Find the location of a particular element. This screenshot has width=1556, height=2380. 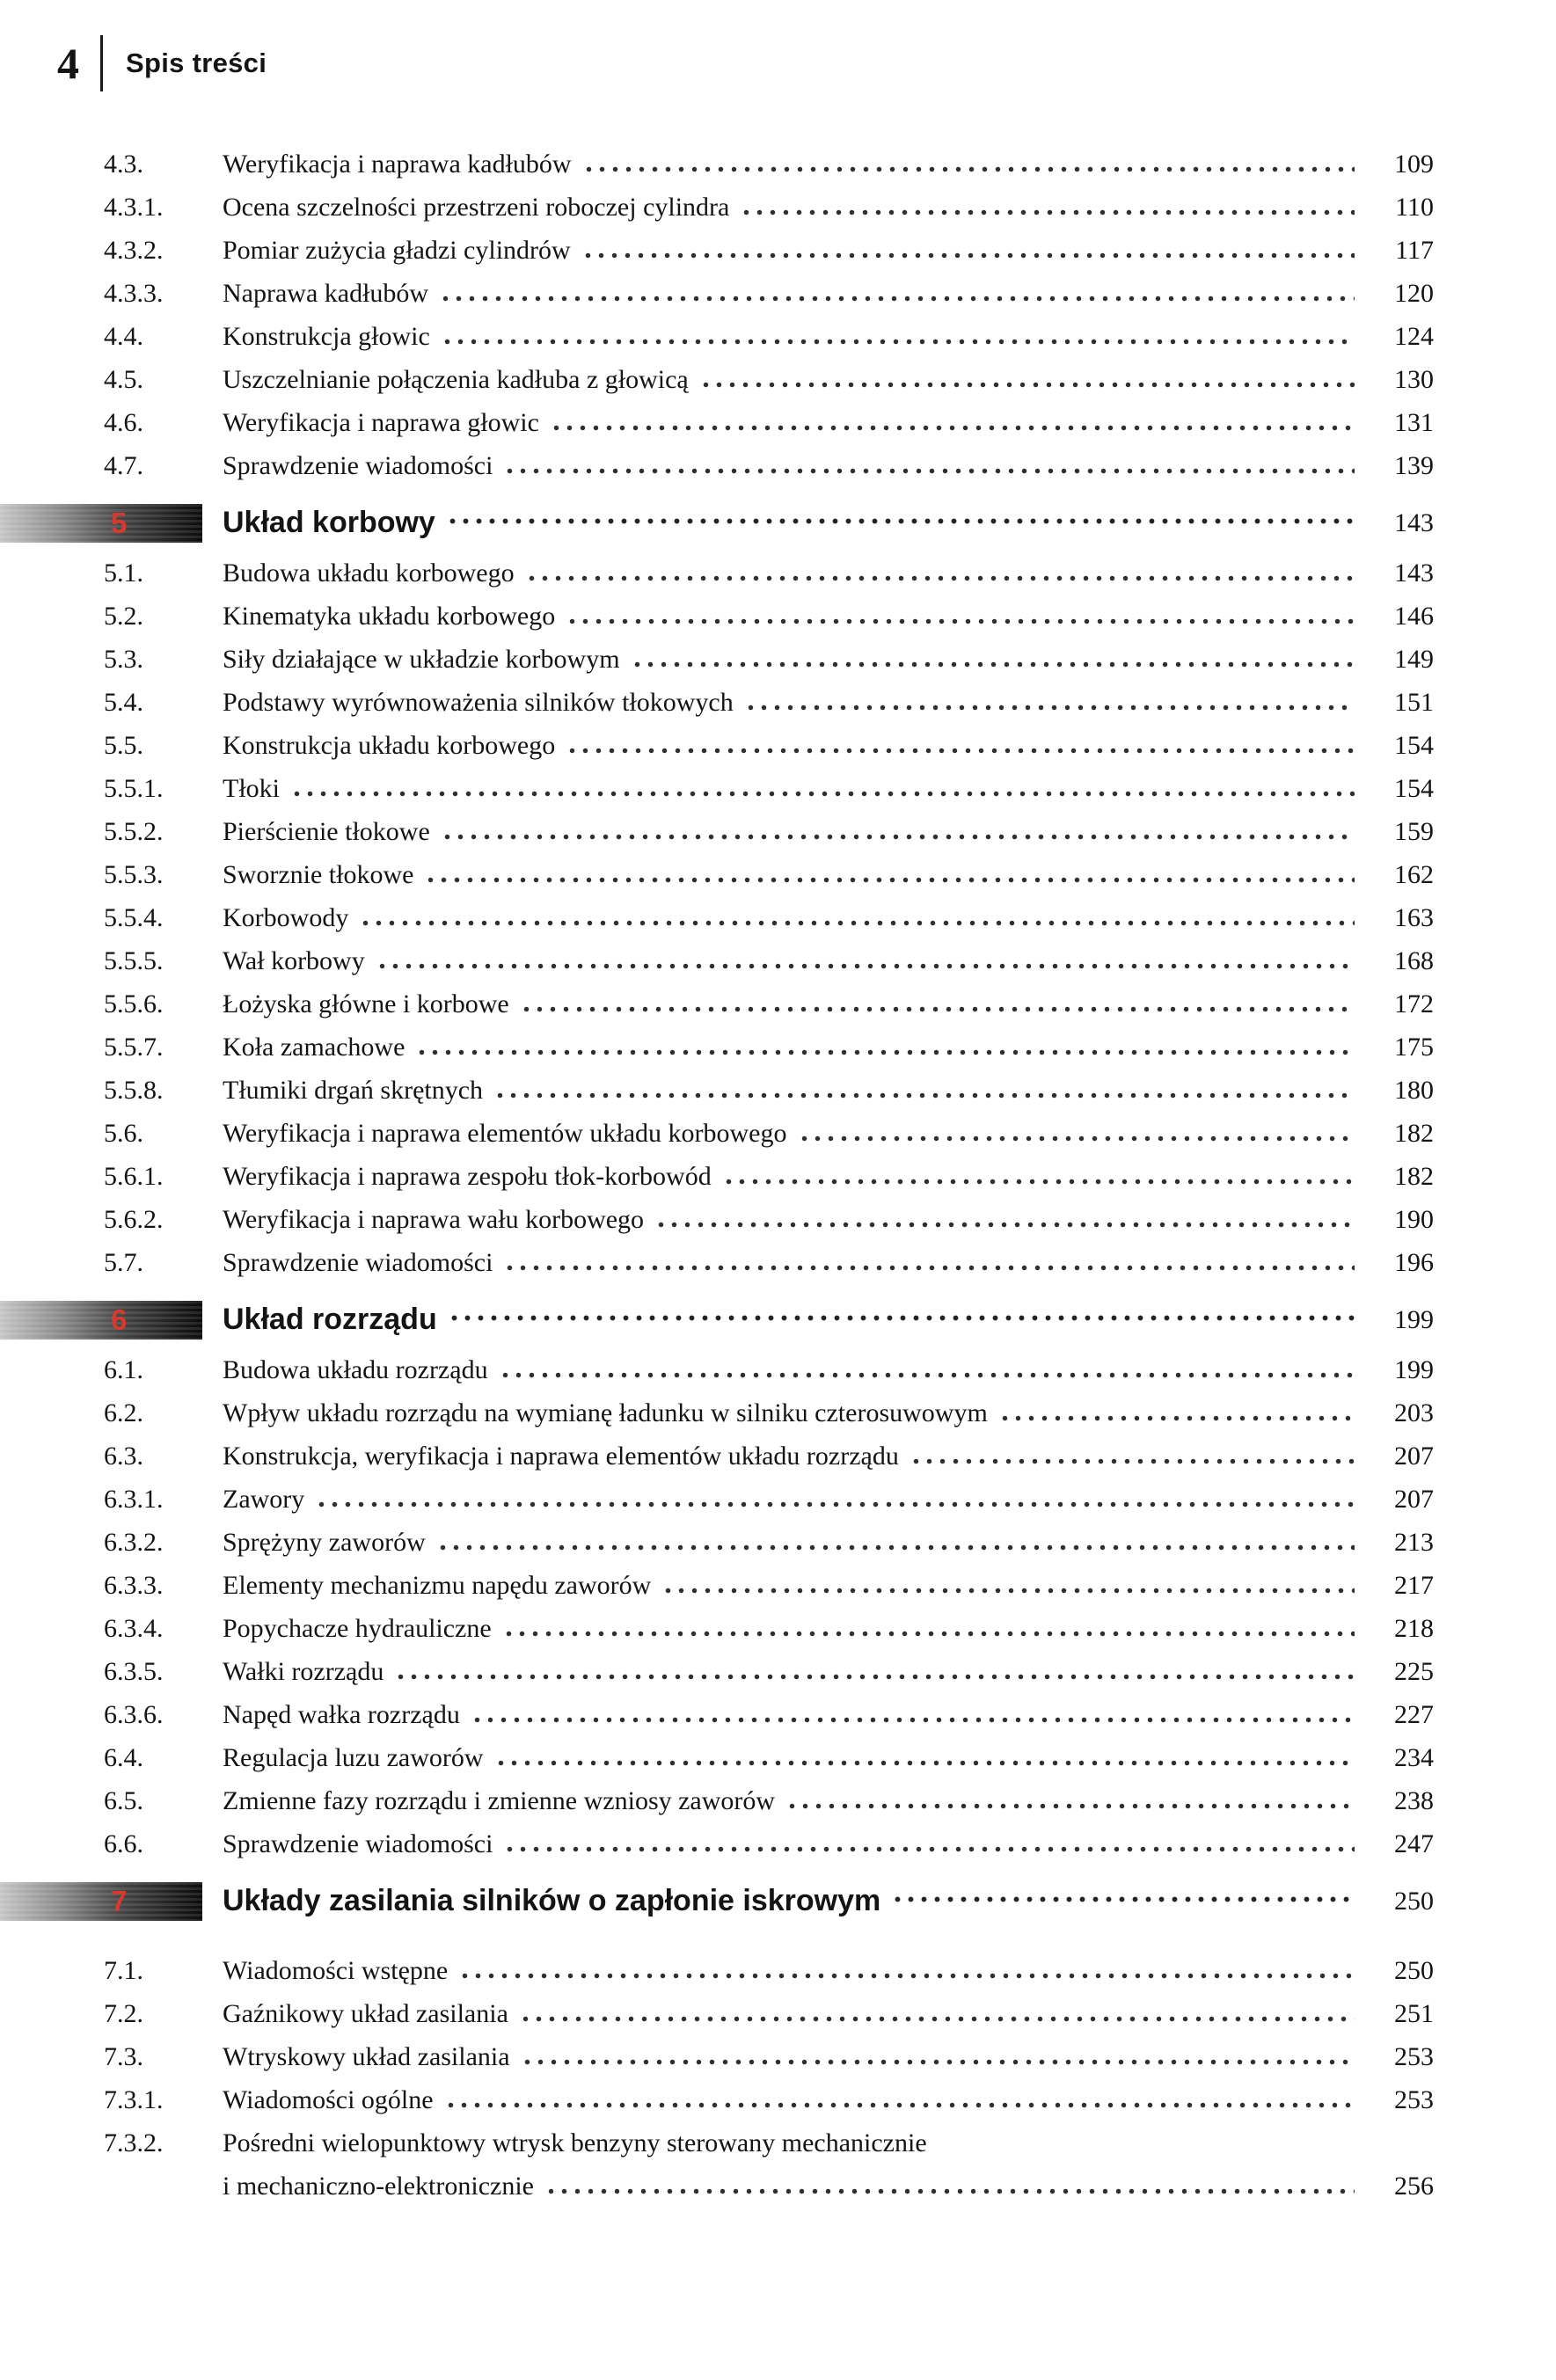

page-header: 4 Spis treści is located at coordinates (745, 63).